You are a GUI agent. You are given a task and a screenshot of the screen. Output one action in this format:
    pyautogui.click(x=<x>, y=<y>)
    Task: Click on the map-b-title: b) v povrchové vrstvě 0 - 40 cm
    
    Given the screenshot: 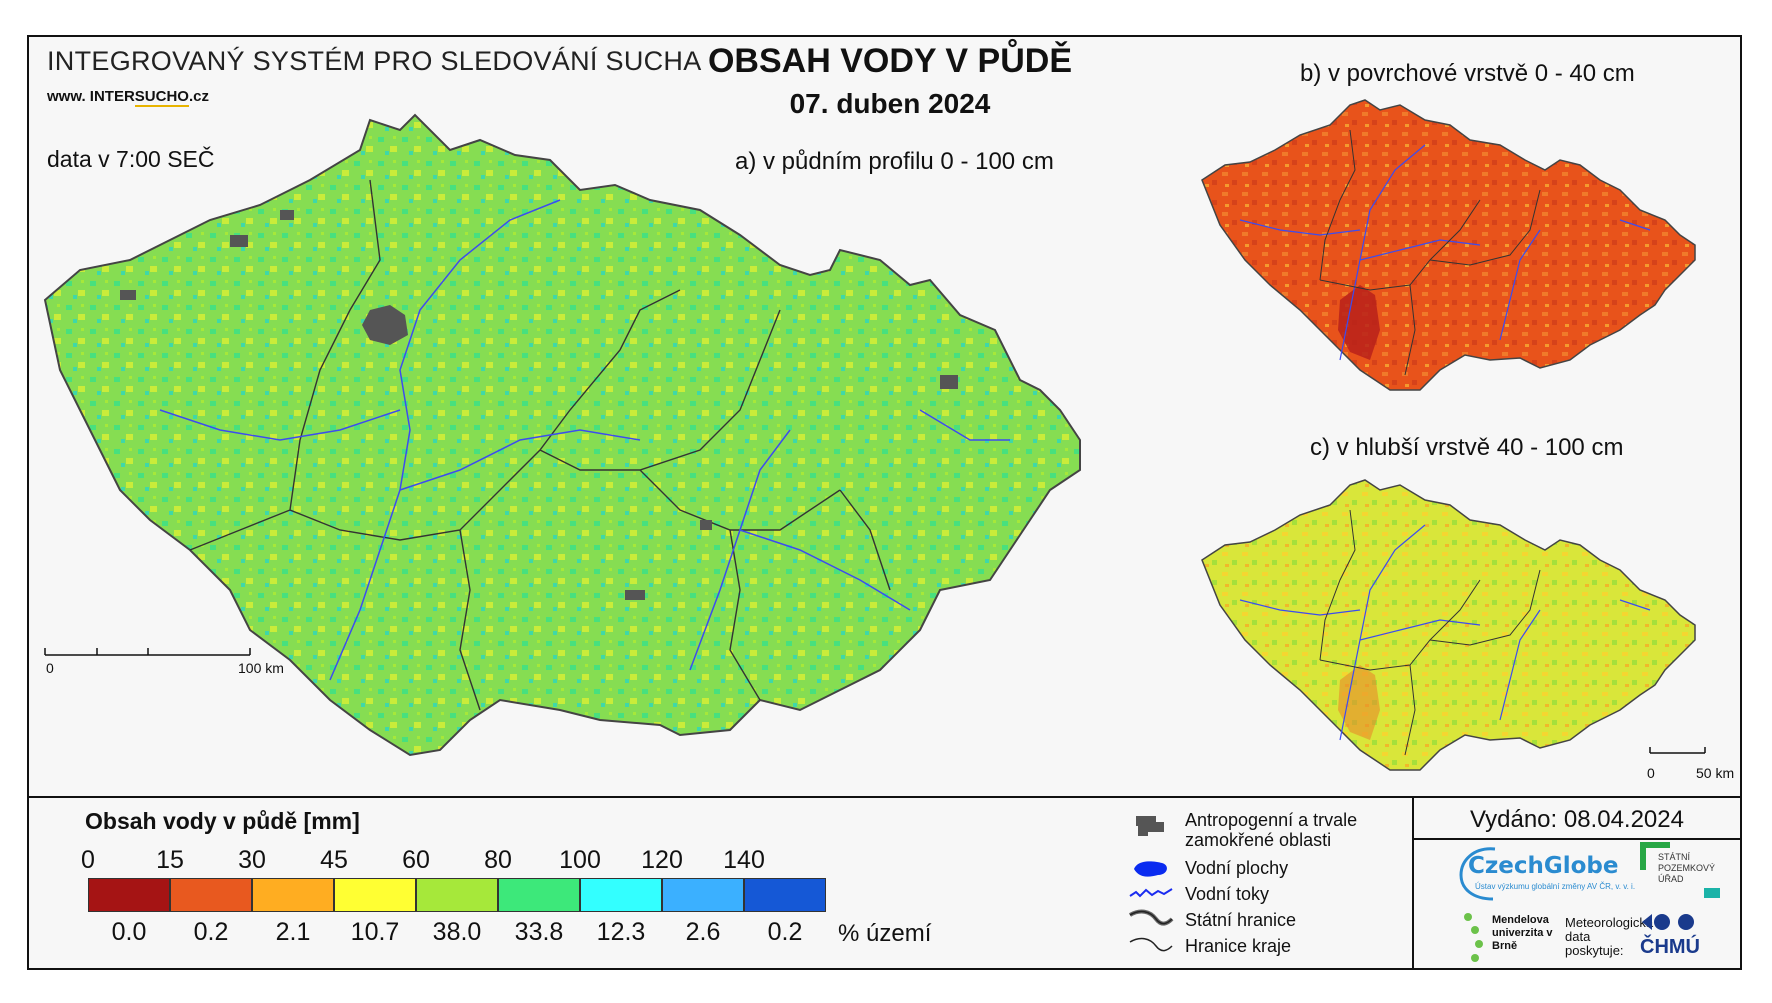 What is the action you would take?
    pyautogui.click(x=1467, y=73)
    